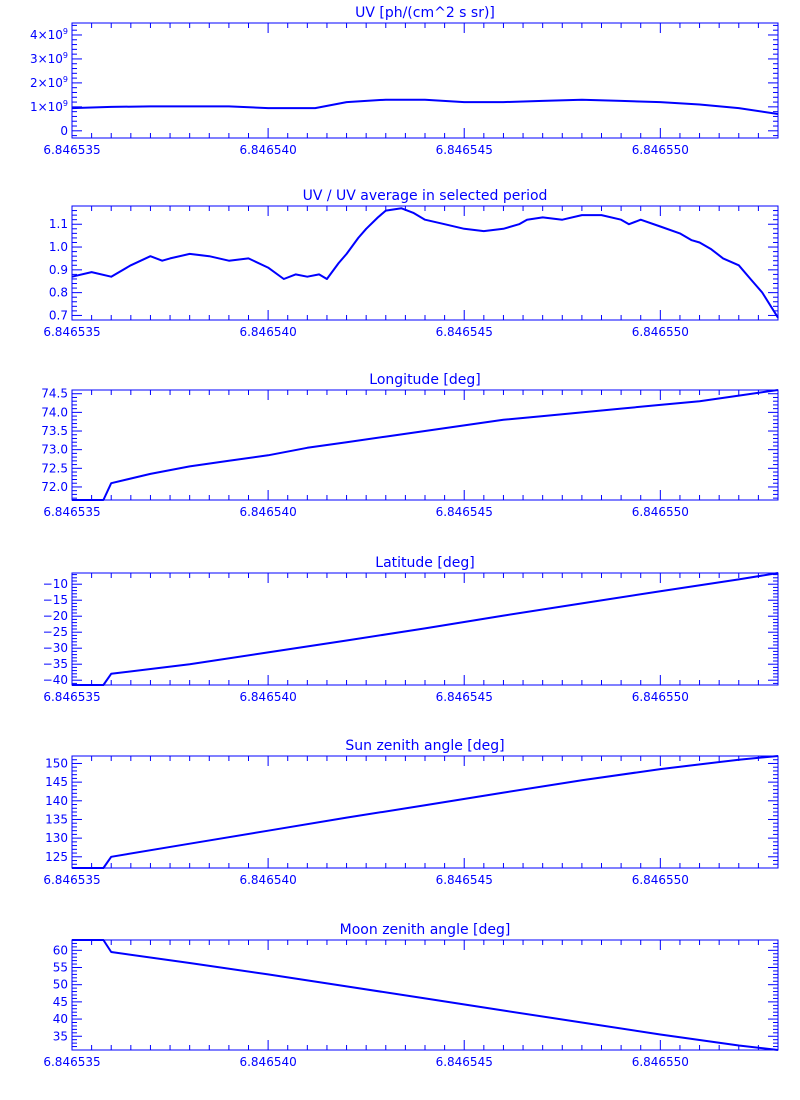  What do you see at coordinates (46, 35) in the screenshot?
I see `y-tick-mantissa: 4×10` at bounding box center [46, 35].